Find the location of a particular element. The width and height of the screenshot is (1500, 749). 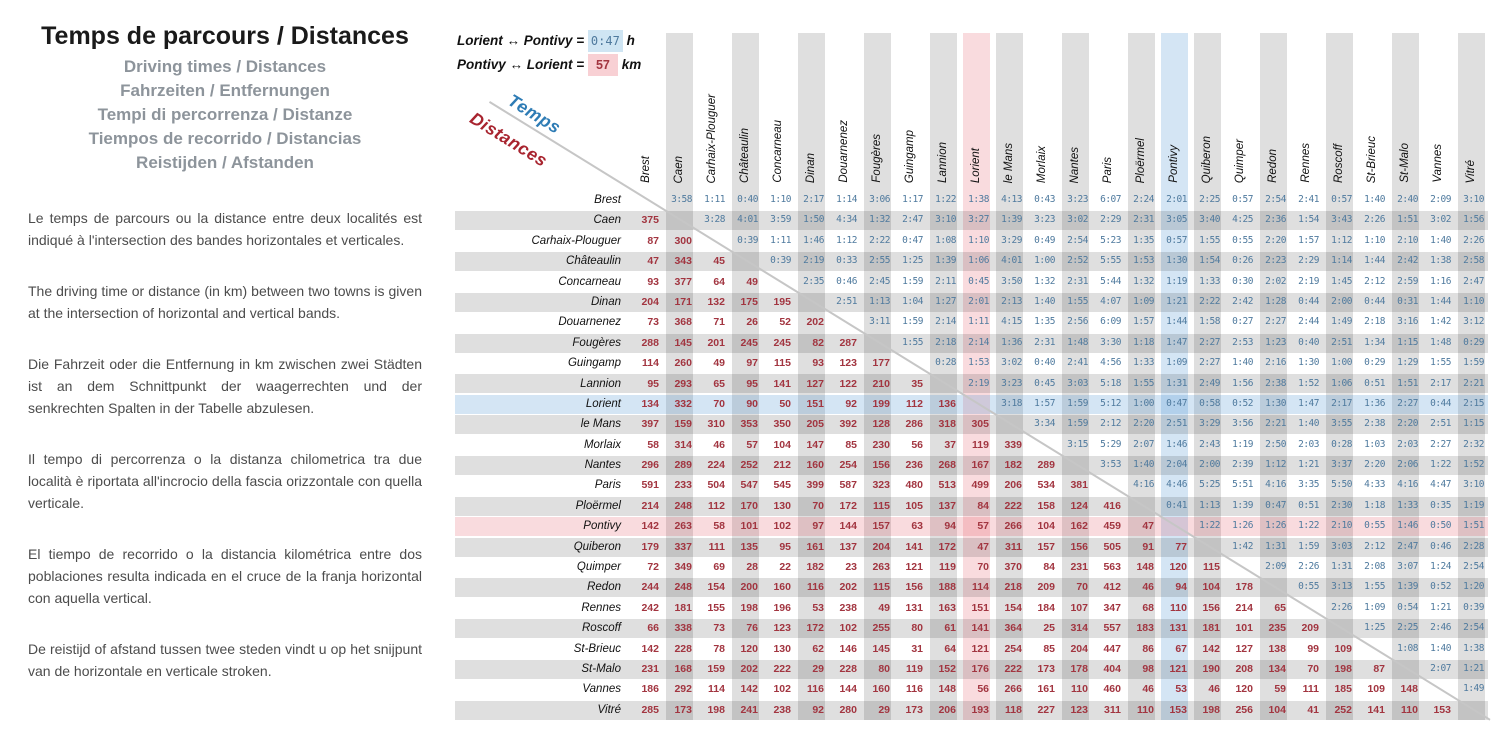

time-cell: 3:58 is located at coordinates (681, 199).